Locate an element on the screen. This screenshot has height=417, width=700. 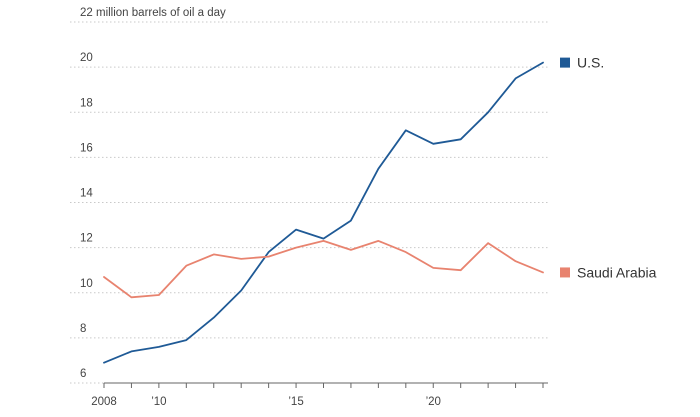
y-tick-label: 22 million barrels of oil a day is located at coordinates (153, 13).